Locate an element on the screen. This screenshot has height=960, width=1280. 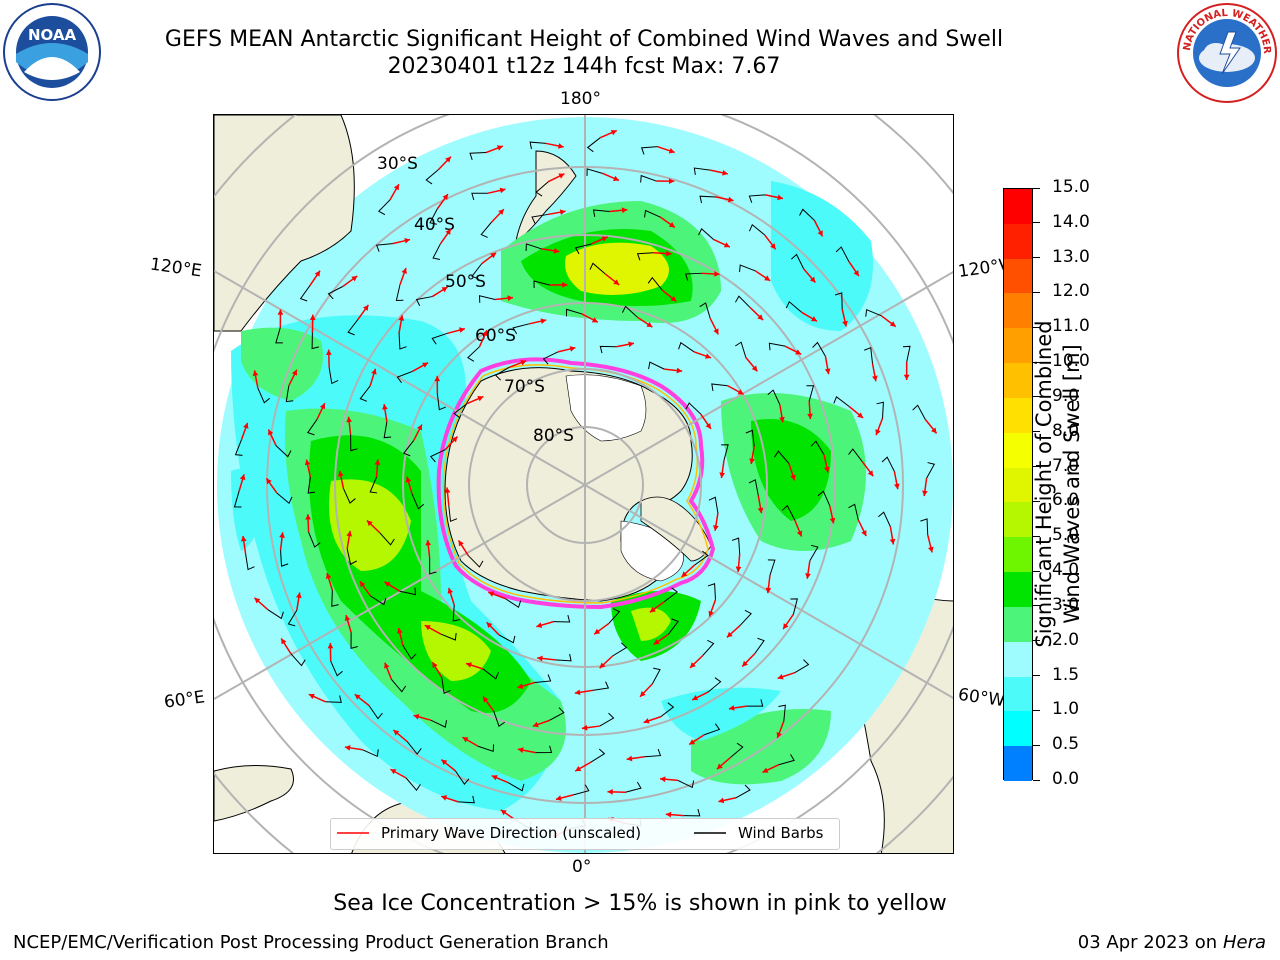
lon-label-180: 180° is located at coordinates (580, 99).